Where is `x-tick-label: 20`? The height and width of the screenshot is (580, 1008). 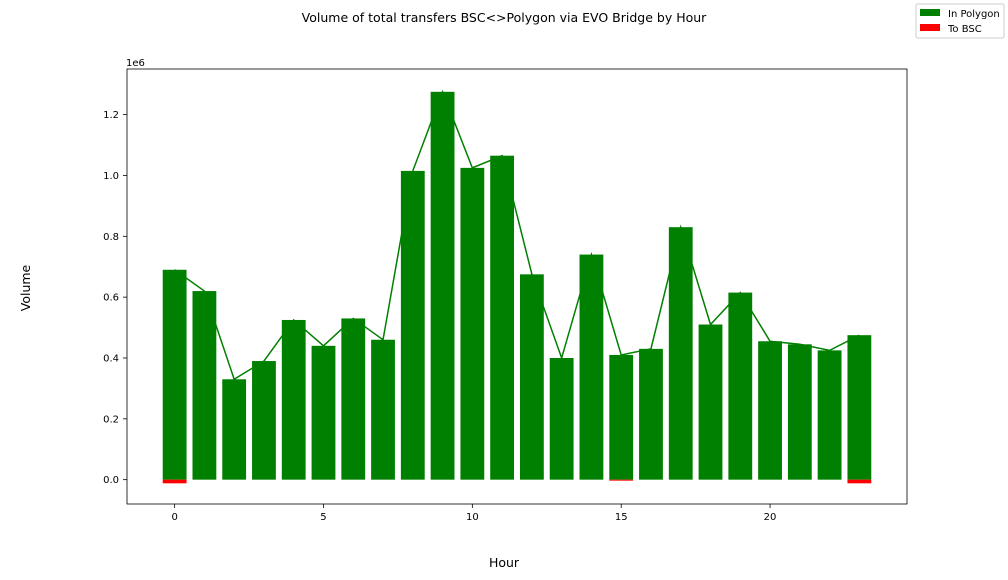
x-tick-label: 20 is located at coordinates (770, 517).